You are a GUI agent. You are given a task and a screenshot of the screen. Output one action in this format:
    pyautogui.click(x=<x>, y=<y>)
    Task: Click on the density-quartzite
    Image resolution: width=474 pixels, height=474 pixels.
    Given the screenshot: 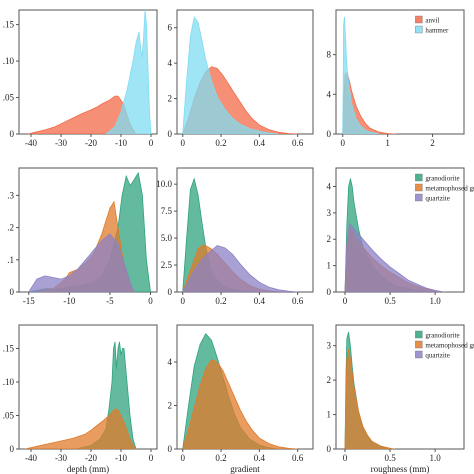 What is the action you would take?
    pyautogui.click(x=81, y=262)
    